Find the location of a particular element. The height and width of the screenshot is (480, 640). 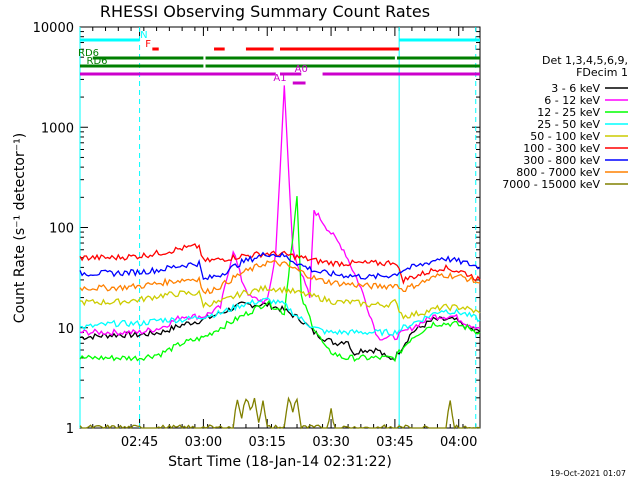

legend-header: Det 1,3,4,5,6,9, is located at coordinates (585, 60).